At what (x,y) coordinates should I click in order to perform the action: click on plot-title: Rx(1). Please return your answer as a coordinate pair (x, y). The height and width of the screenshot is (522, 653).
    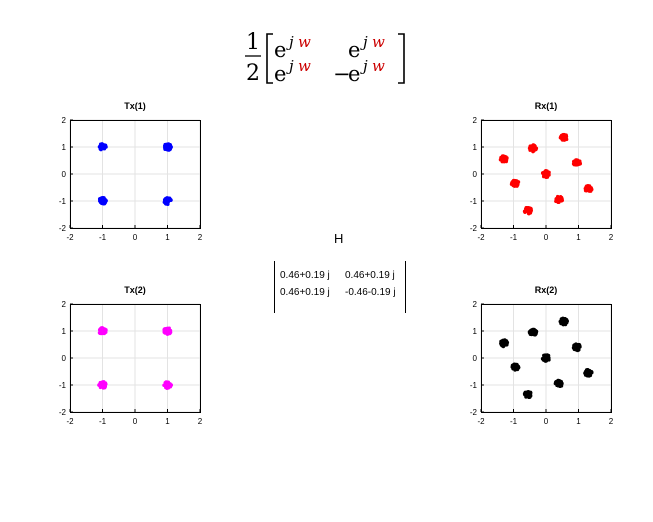
    Looking at the image, I should click on (546, 106).